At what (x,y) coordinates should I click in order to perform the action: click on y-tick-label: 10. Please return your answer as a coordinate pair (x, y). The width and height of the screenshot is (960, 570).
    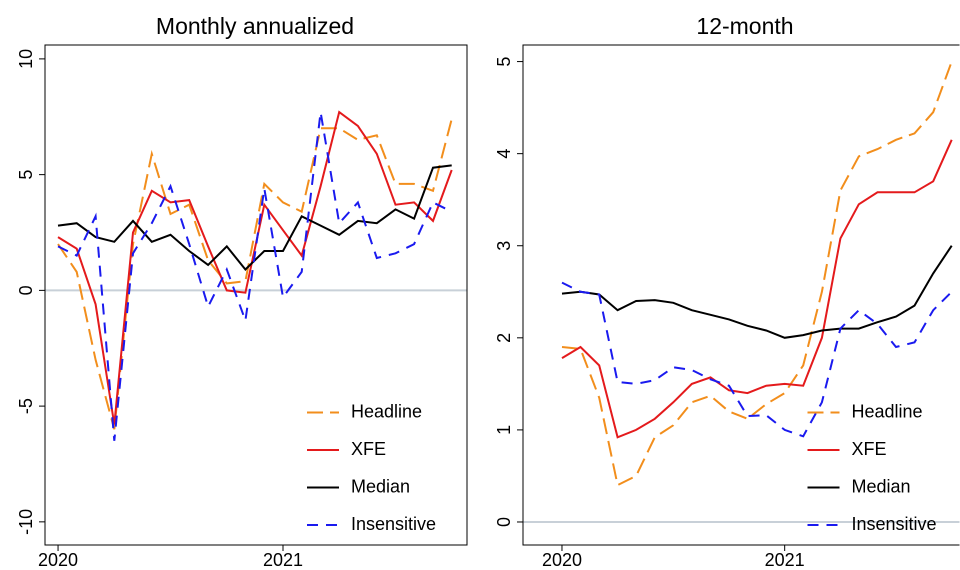
    Looking at the image, I should click on (26, 59).